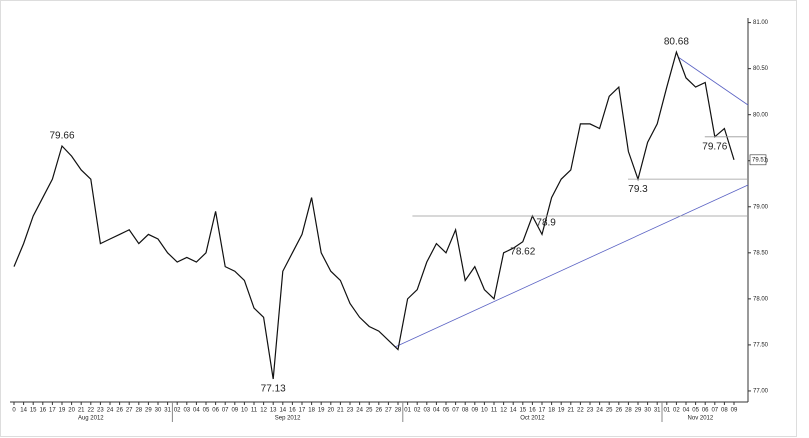 Image resolution: width=809 pixels, height=438 pixels. I want to click on y-tick-label: 77.50, so click(761, 345).